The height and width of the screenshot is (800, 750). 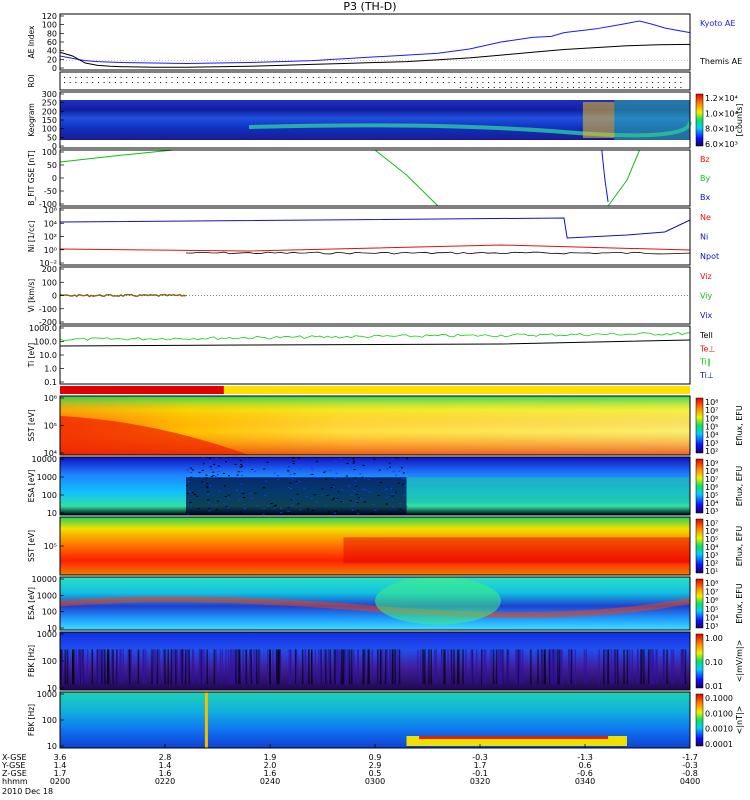 What do you see at coordinates (49, 94) in the screenshot?
I see `ytick-label: 300` at bounding box center [49, 94].